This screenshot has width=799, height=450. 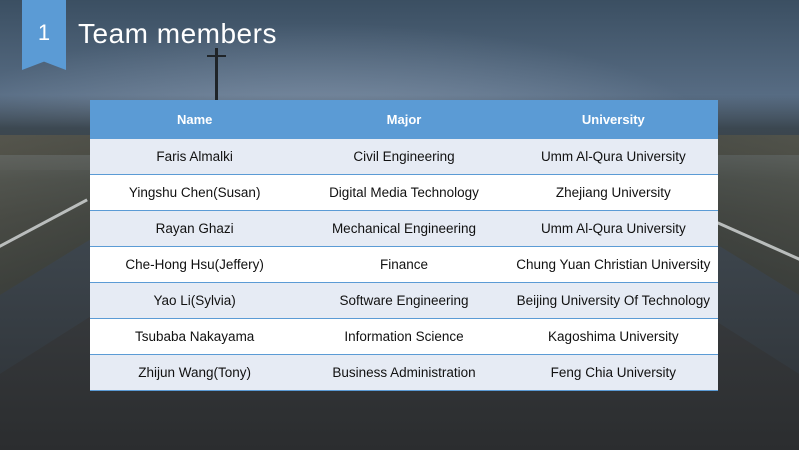 What do you see at coordinates (195, 156) in the screenshot?
I see `cell-name: Faris Almalki` at bounding box center [195, 156].